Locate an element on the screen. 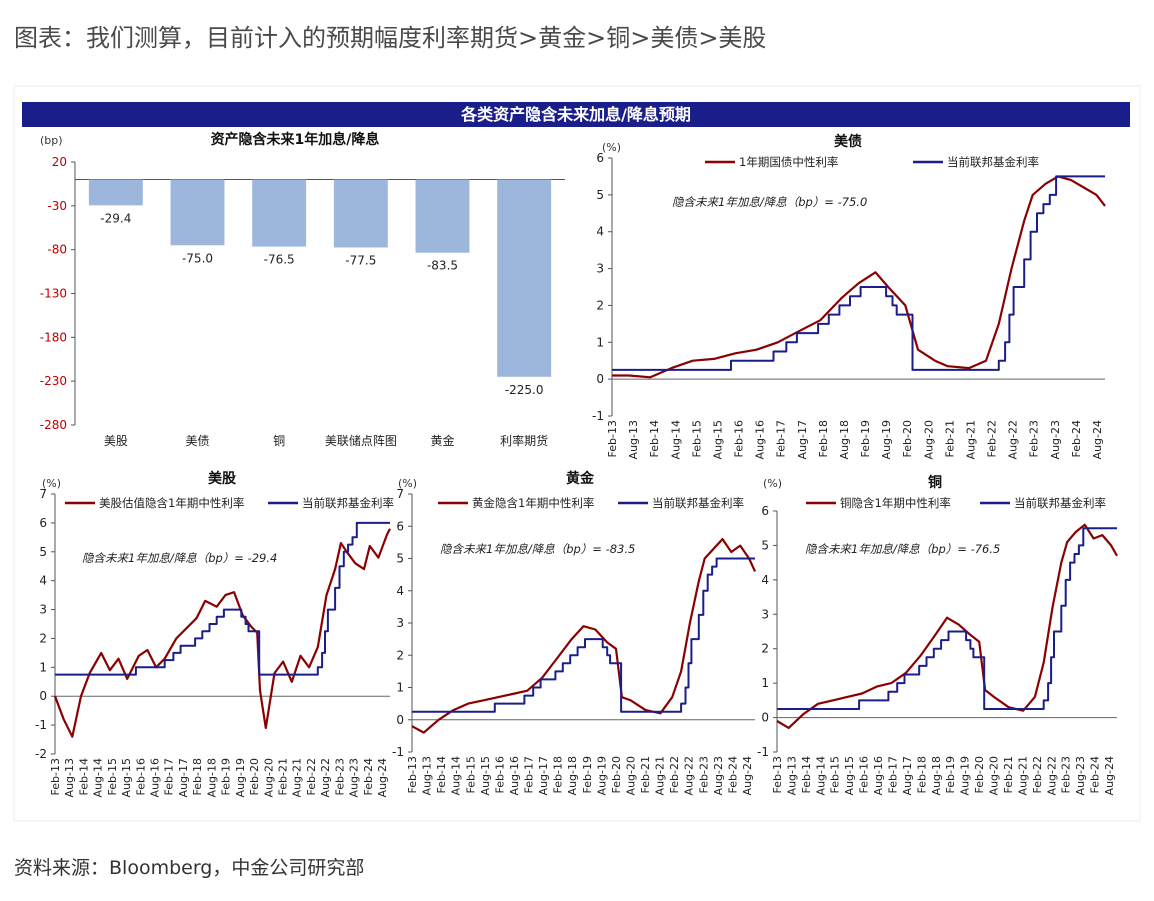 The width and height of the screenshot is (1154, 901). copper-x-tick-label: Feb-23 is located at coordinates (1066, 774).